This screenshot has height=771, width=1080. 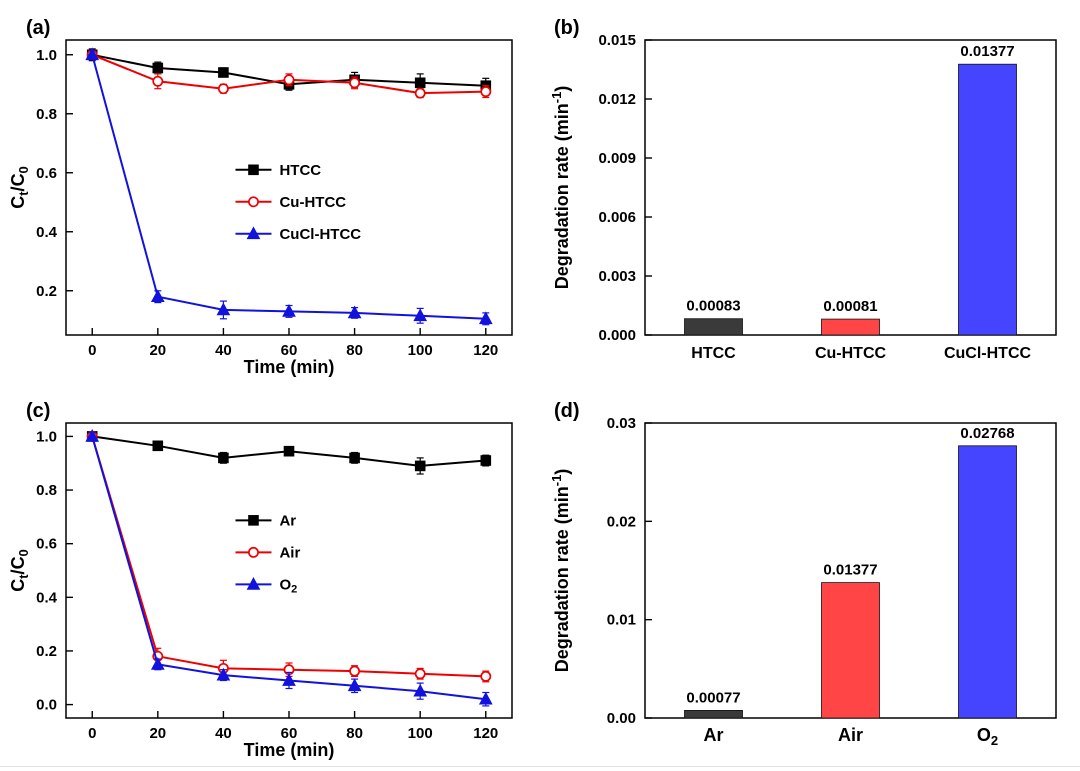 What do you see at coordinates (987, 736) in the screenshot?
I see `category-label: O2` at bounding box center [987, 736].